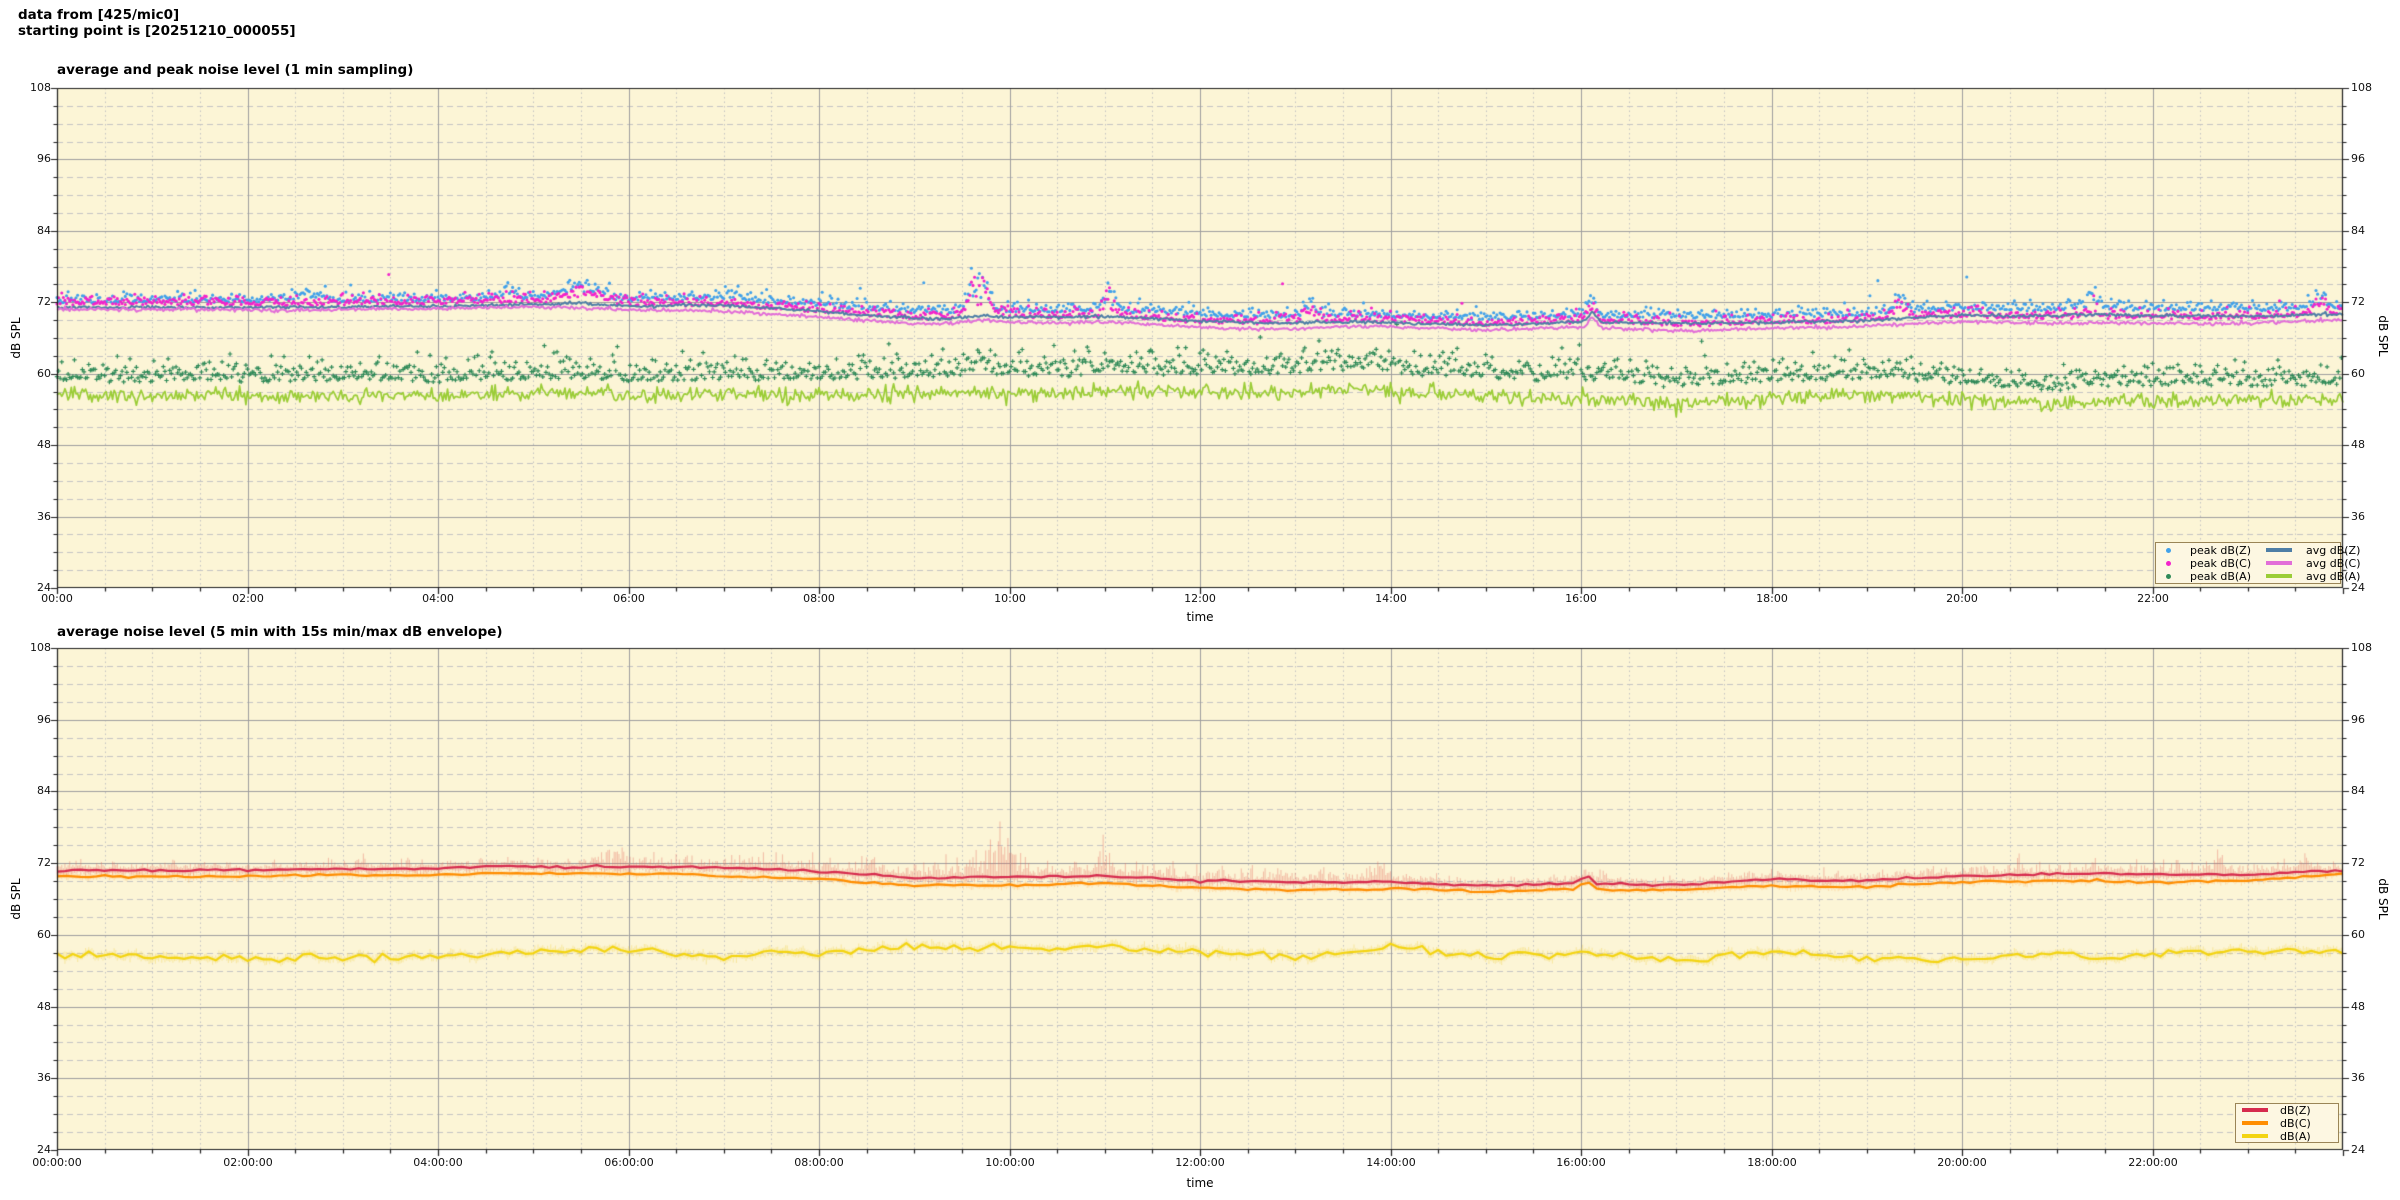  Describe the element at coordinates (2220, 576) in the screenshot. I see `legend-label: peak dB(A)` at that location.